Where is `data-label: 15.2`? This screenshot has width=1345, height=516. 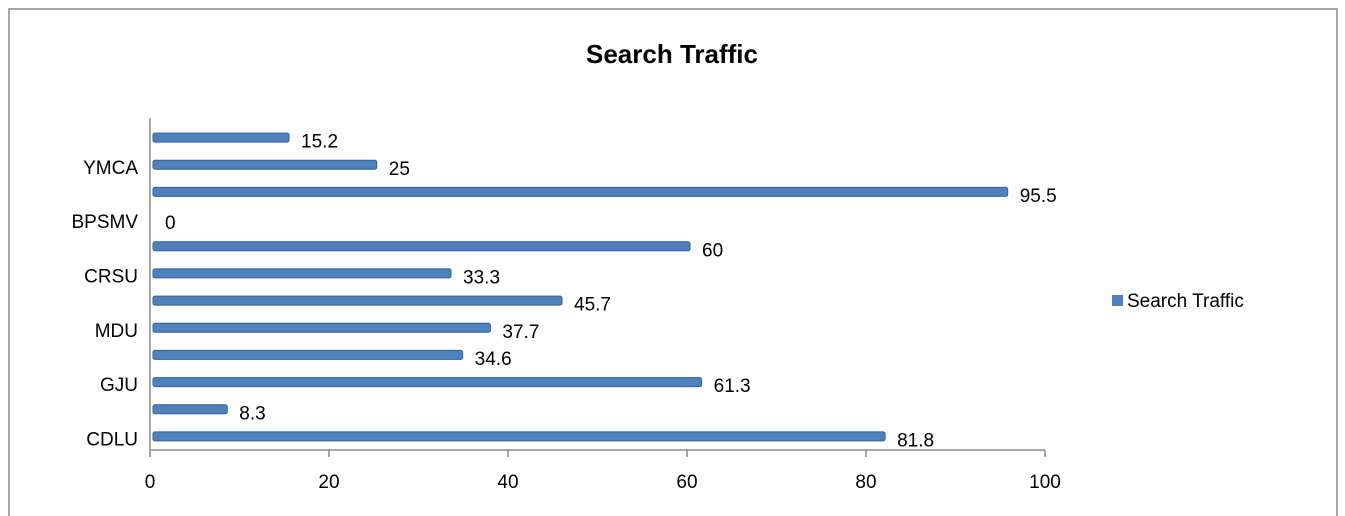
data-label: 15.2 is located at coordinates (319, 142).